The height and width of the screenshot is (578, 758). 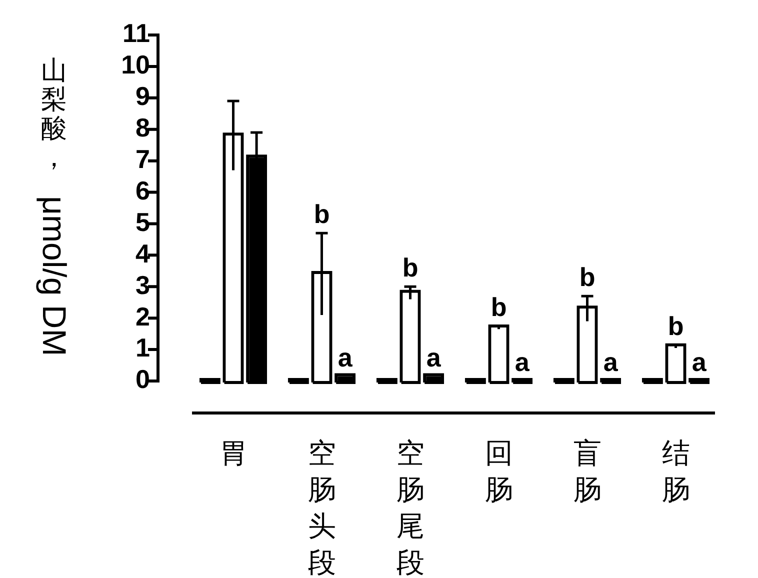 I want to click on y-tick-label: 1, so click(x=143, y=347).